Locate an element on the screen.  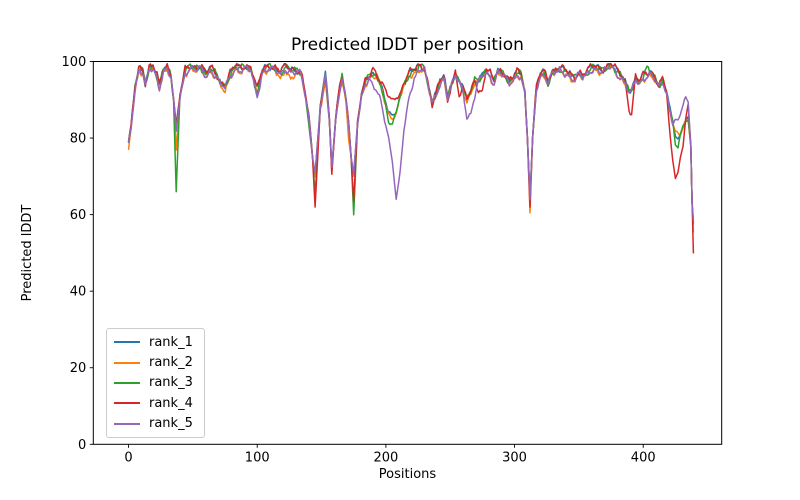
legend-label: rank_1 is located at coordinates (171, 342).